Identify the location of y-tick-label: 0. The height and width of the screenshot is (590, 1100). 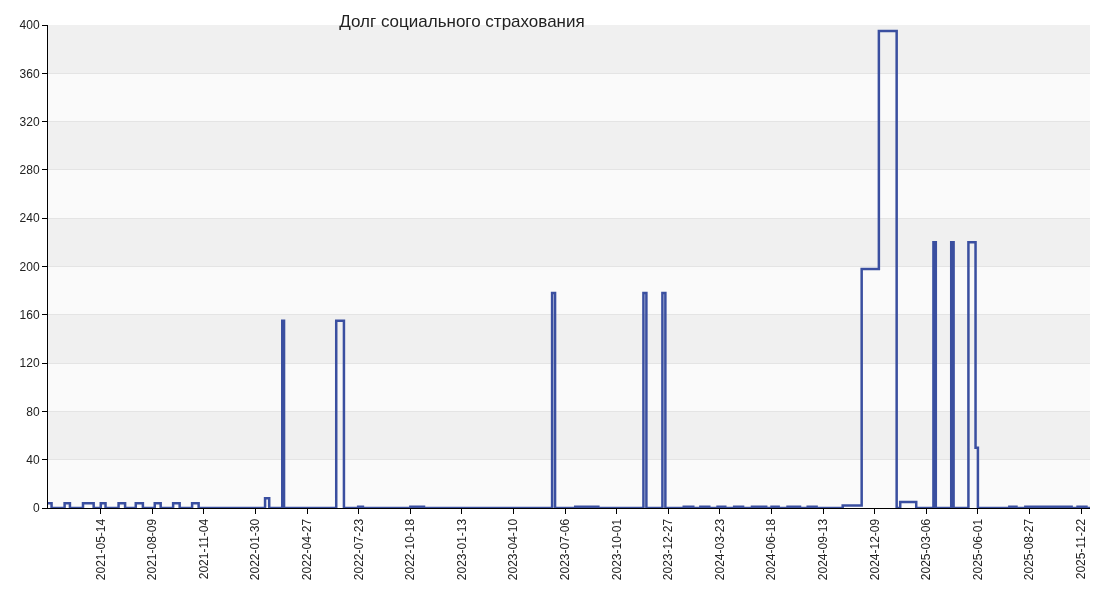
(36, 508).